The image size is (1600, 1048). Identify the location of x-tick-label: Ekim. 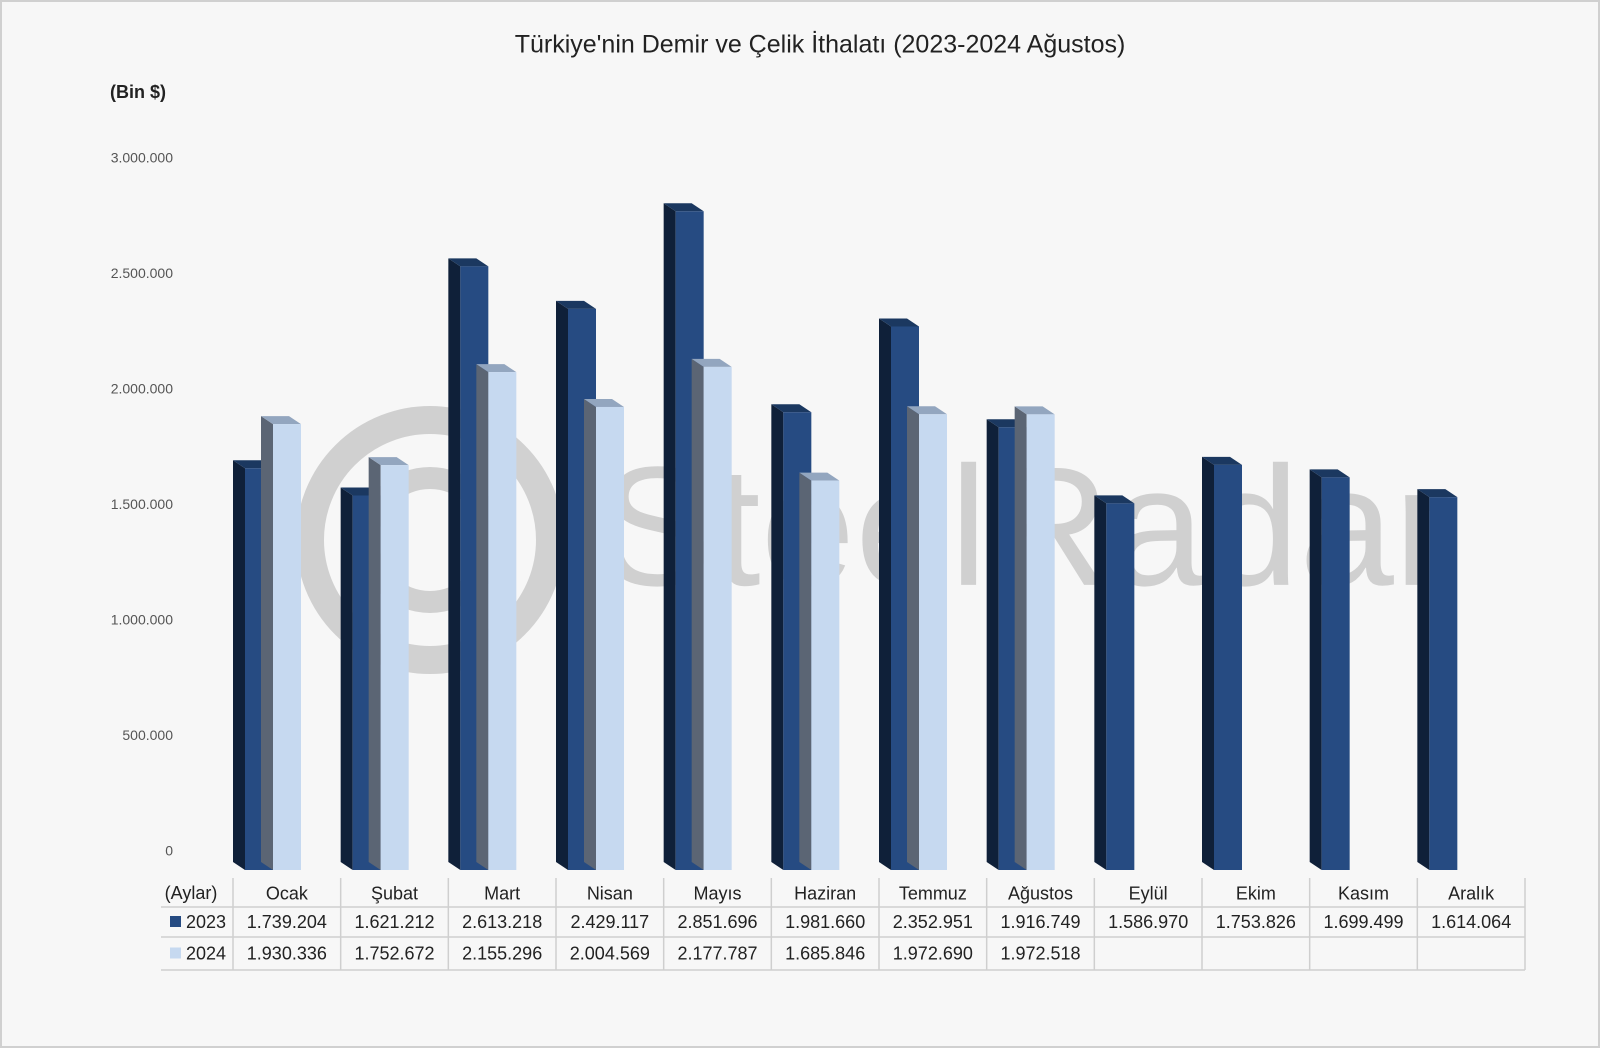
(1256, 893).